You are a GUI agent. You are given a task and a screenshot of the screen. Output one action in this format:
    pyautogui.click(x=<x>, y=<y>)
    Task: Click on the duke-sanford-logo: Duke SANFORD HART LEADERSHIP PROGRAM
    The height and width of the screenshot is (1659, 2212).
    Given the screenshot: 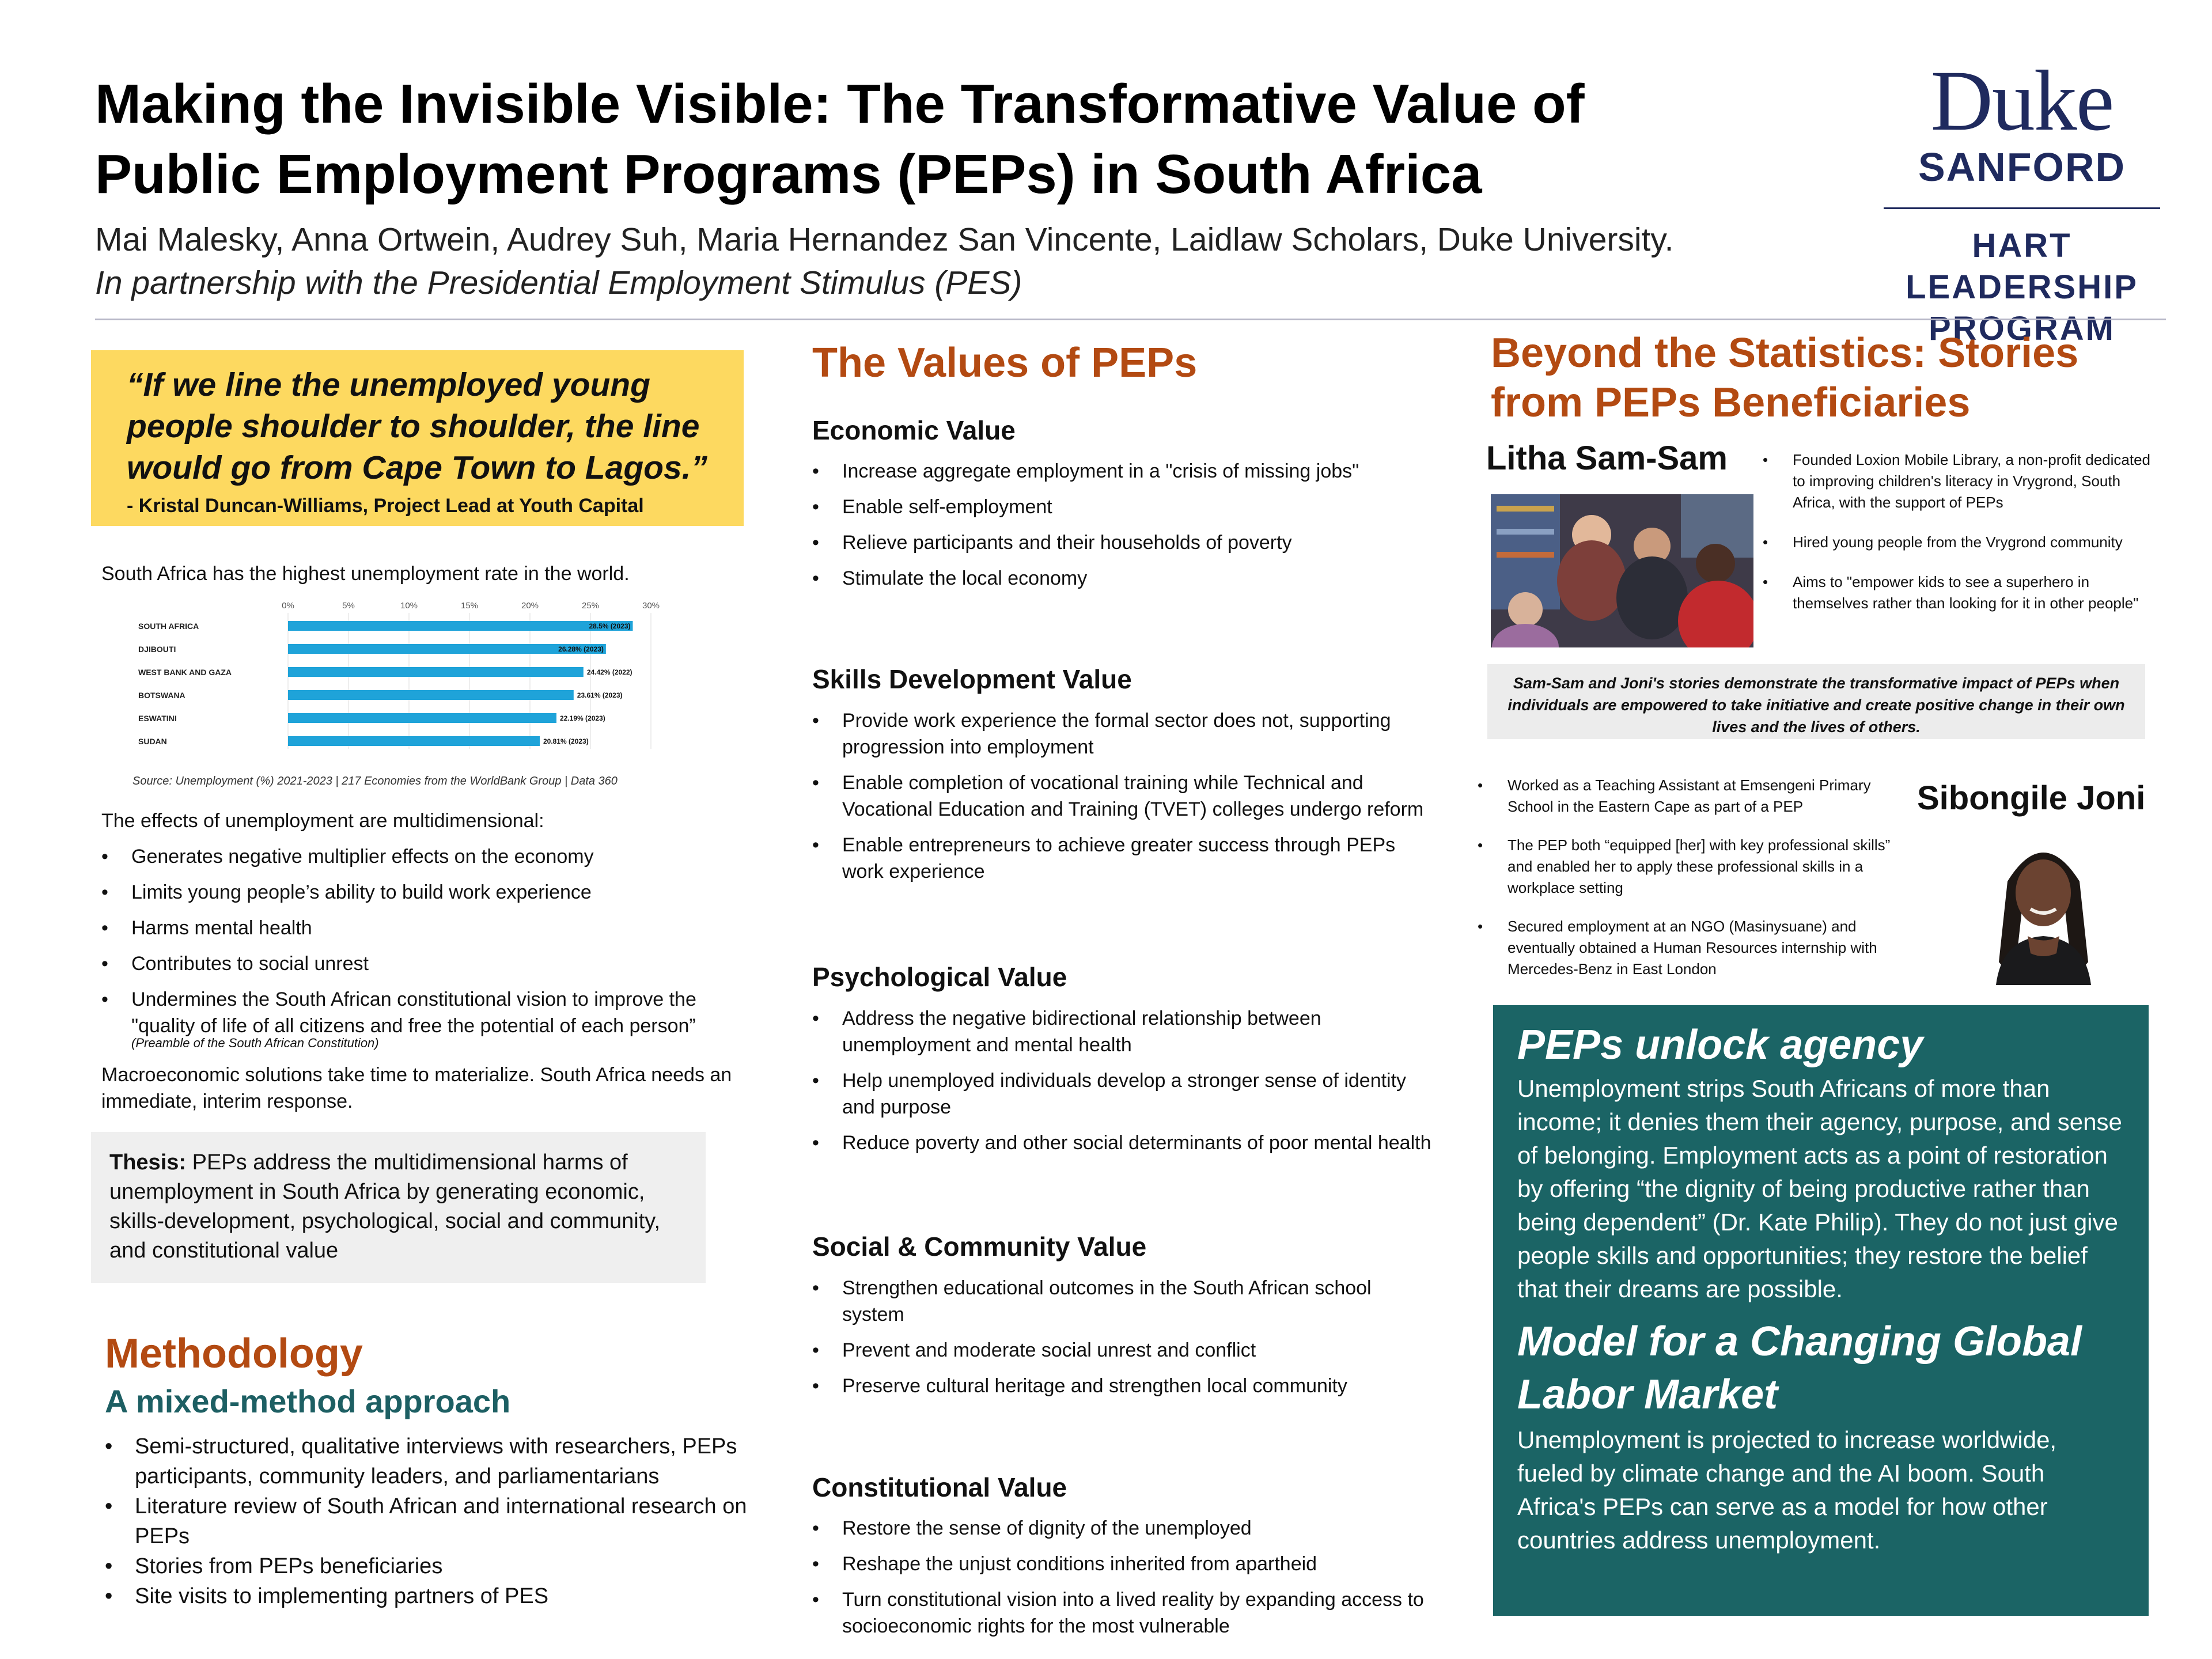 What is the action you would take?
    pyautogui.click(x=2022, y=204)
    